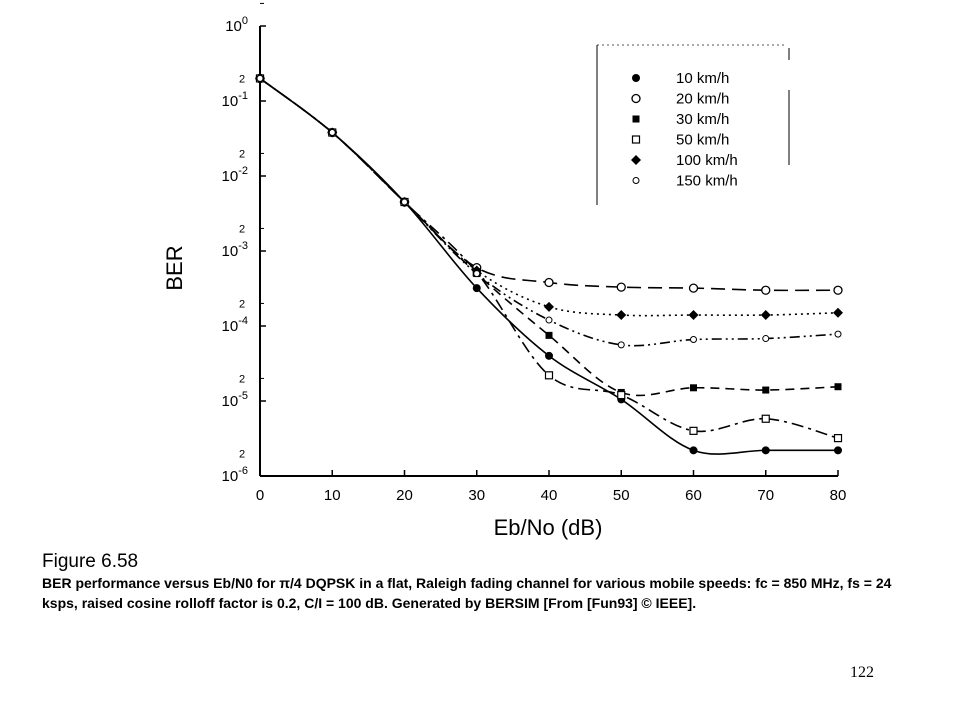  I want to click on y-axis-title: BER, so click(174, 267).